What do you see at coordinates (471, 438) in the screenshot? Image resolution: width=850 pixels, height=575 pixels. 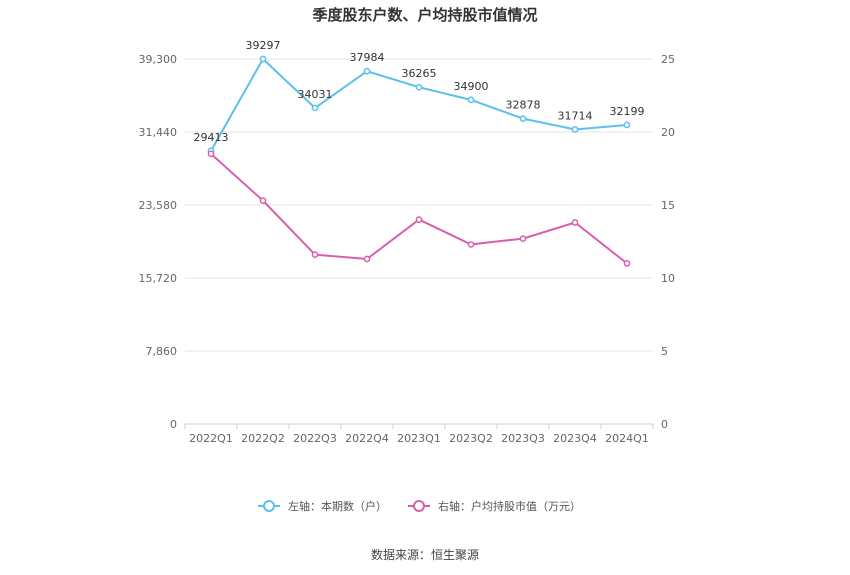 I see `x-axis-tick-label: 2023Q2` at bounding box center [471, 438].